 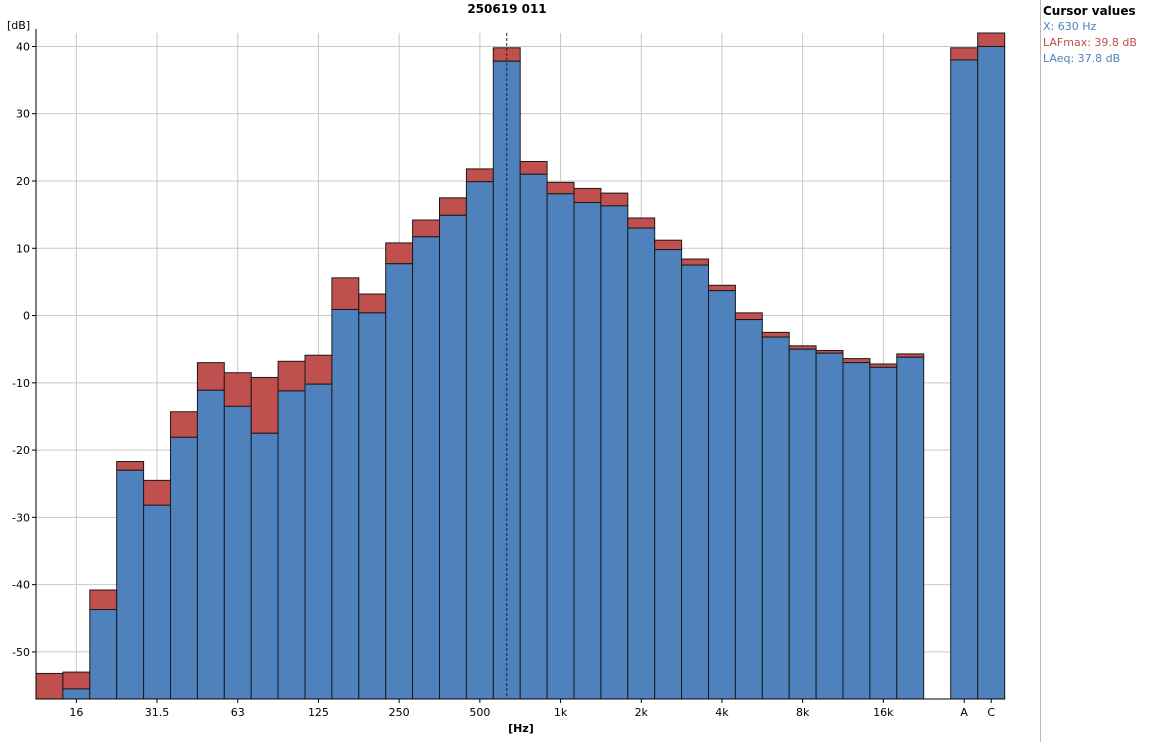 I want to click on y-tick-label: -10, so click(x=21, y=383).